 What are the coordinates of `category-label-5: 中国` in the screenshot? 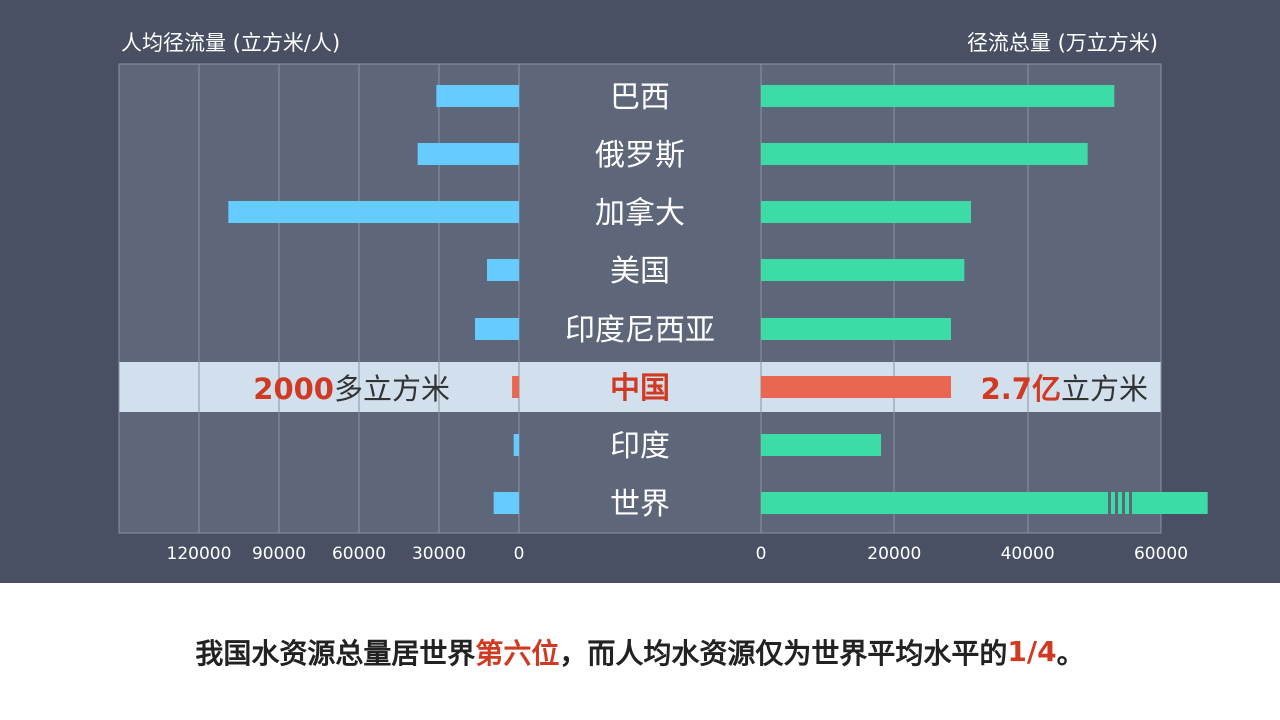 It's located at (640, 388).